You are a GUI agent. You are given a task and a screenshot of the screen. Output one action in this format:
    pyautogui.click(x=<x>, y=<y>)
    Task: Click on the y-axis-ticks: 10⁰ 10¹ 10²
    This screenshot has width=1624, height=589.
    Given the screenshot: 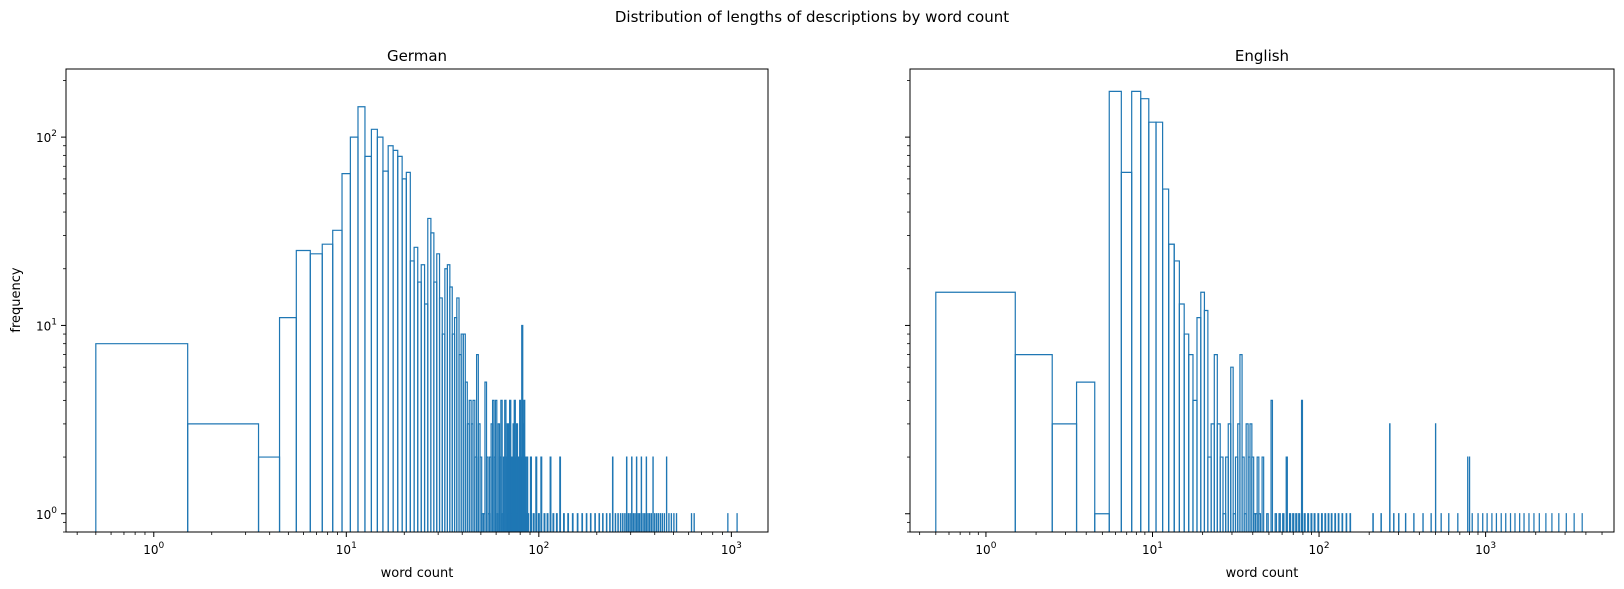 What is the action you would take?
    pyautogui.click(x=51, y=306)
    